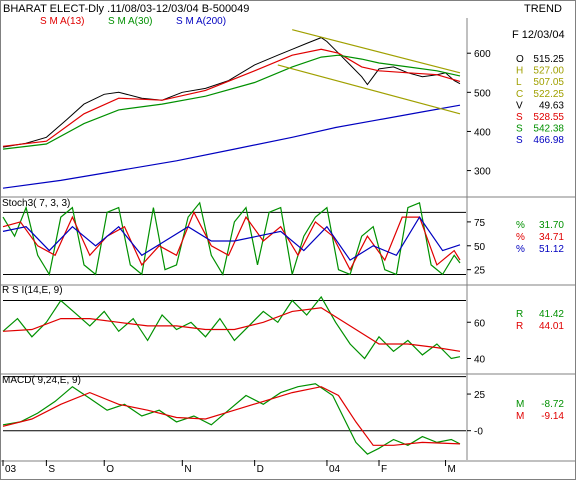 The width and height of the screenshot is (576, 480). Describe the element at coordinates (548, 82) in the screenshot. I see `readout-value-0-2: 507.05` at that location.